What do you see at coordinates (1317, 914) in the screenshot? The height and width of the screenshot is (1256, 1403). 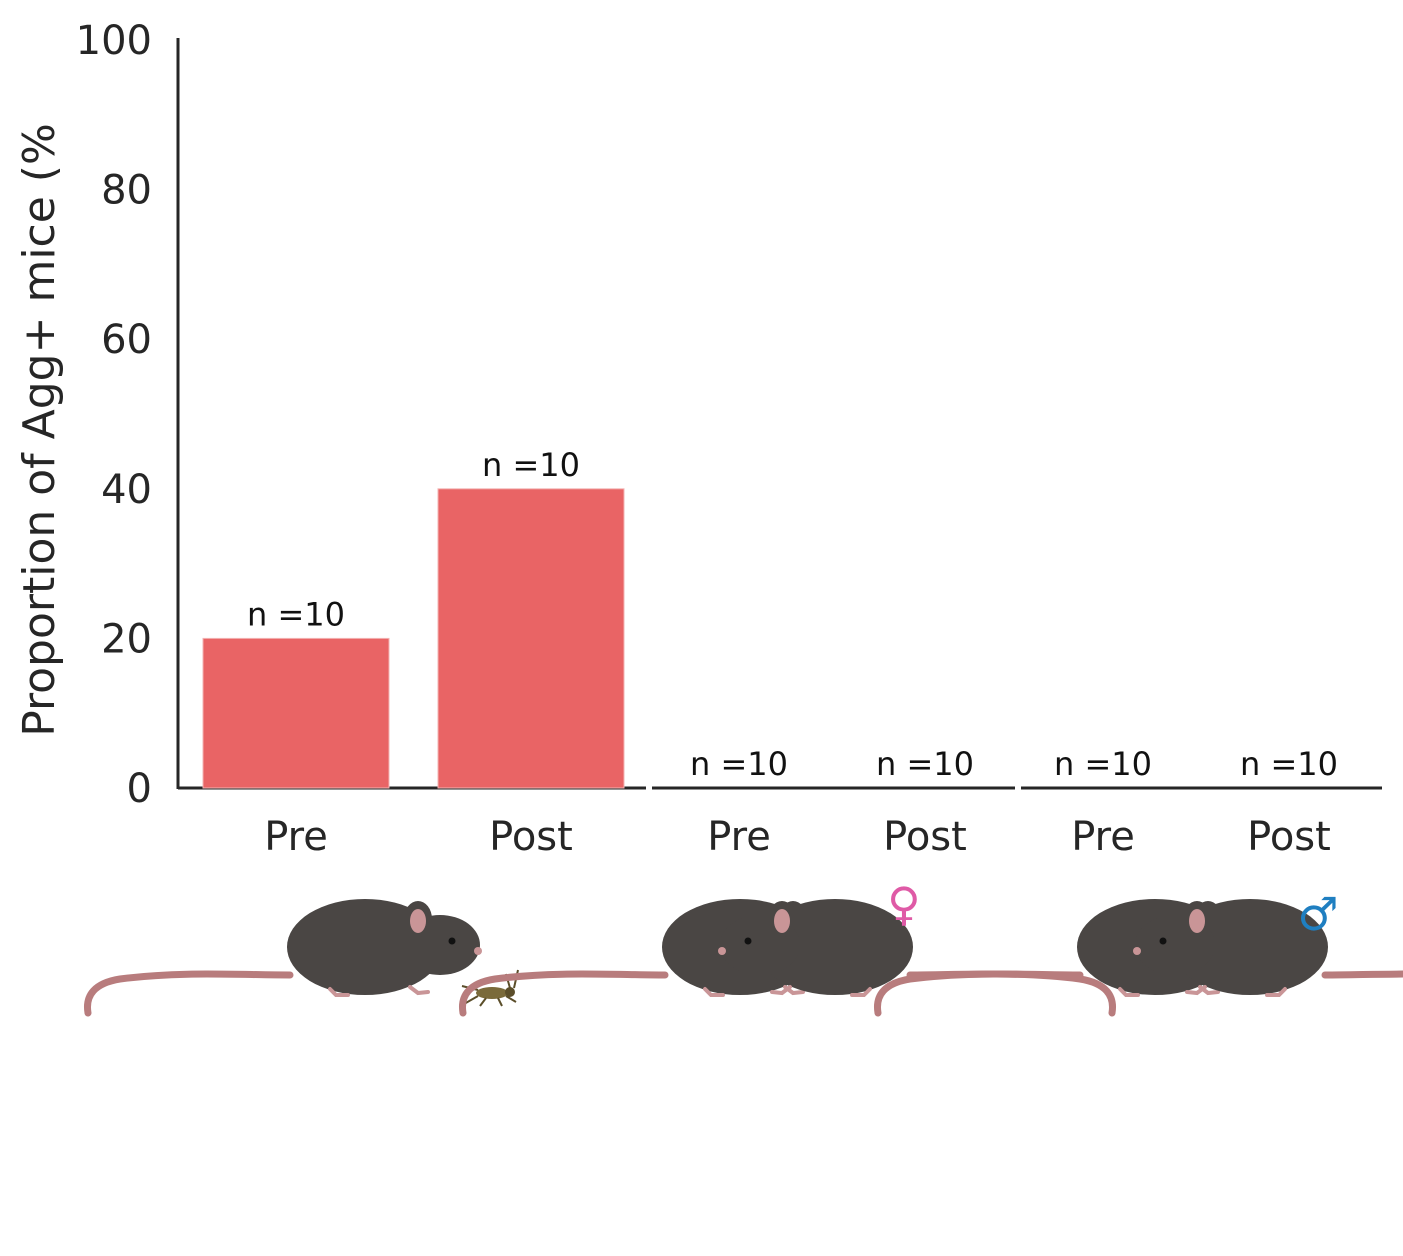 I see `male-symbol-icon: ♂` at bounding box center [1317, 914].